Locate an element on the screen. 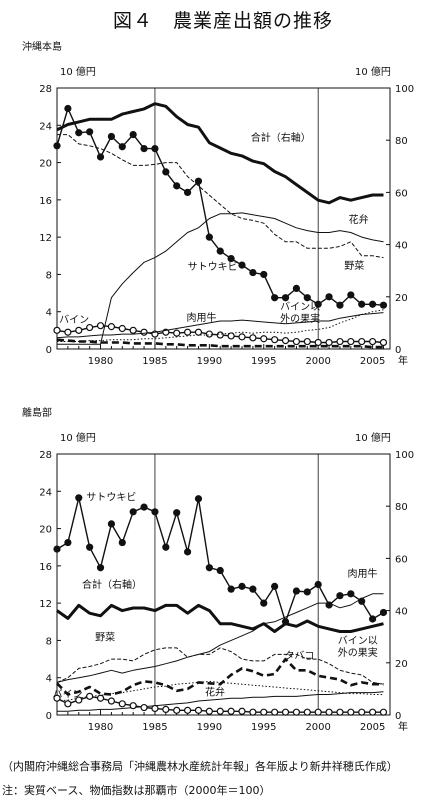 This screenshot has height=803, width=446. x-tick-label: 2000 is located at coordinates (317, 361).